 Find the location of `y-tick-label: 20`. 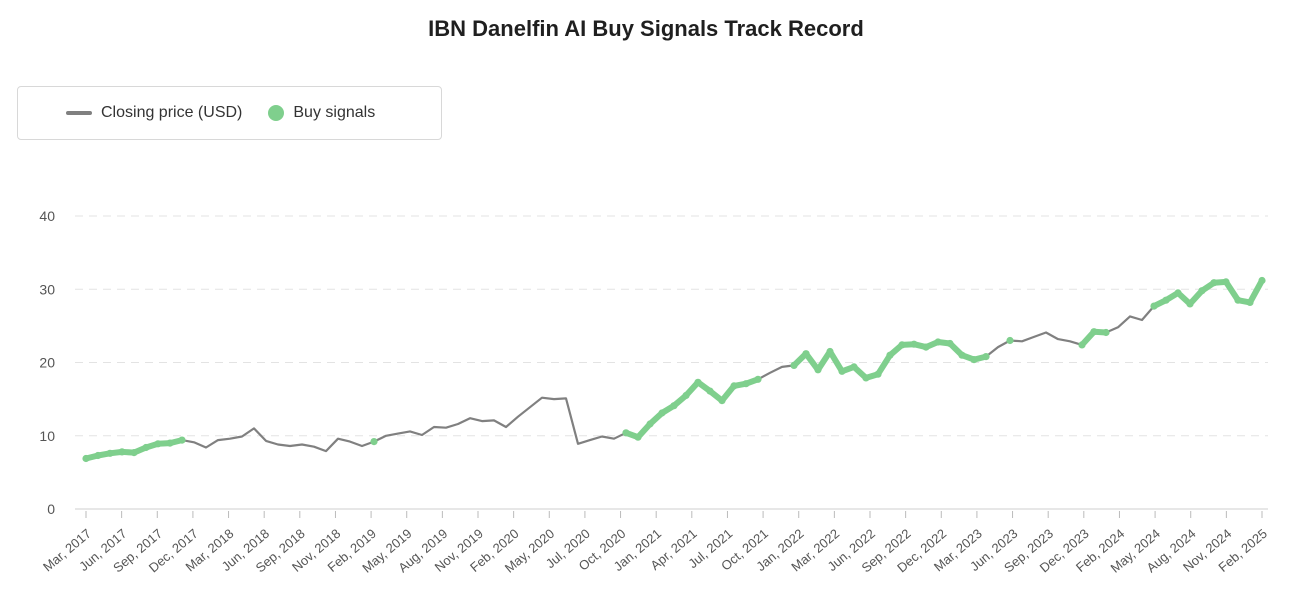

y-tick-label: 20 is located at coordinates (47, 363).